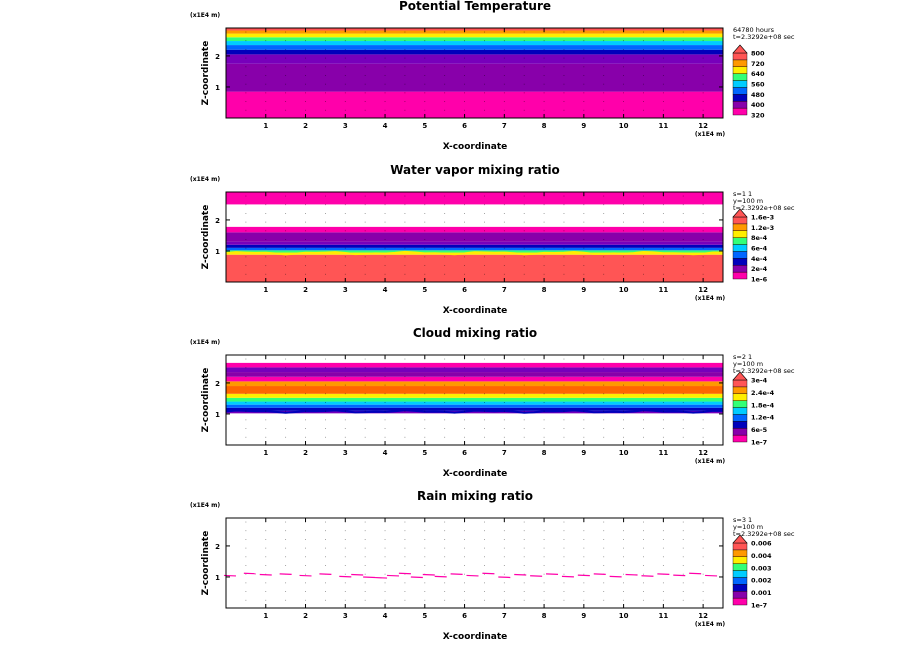 The height and width of the screenshot is (654, 904). What do you see at coordinates (754, 30) in the screenshot?
I see `info-line: 64780 hours` at bounding box center [754, 30].